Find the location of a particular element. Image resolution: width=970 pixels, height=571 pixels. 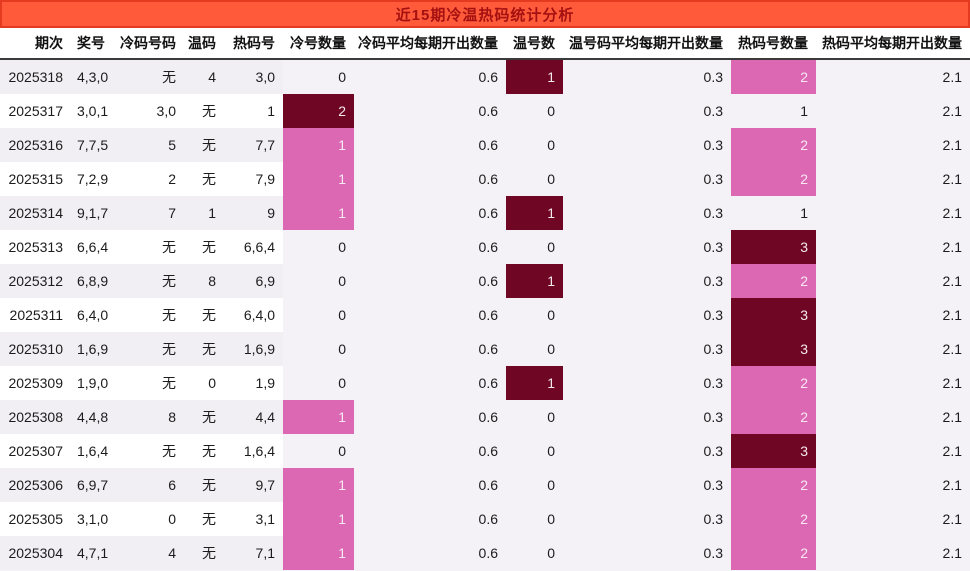

cell-hot_numbers: 3,1 is located at coordinates (253, 519).